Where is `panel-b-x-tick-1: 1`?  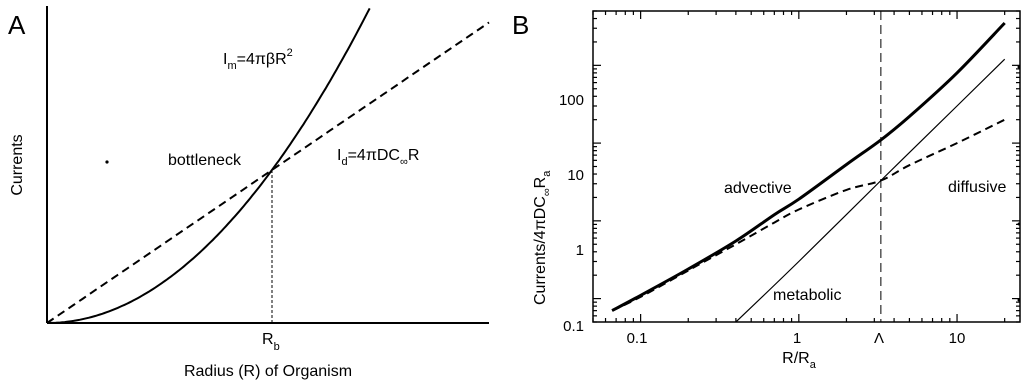
panel-b-x-tick-1: 1 is located at coordinates (797, 338).